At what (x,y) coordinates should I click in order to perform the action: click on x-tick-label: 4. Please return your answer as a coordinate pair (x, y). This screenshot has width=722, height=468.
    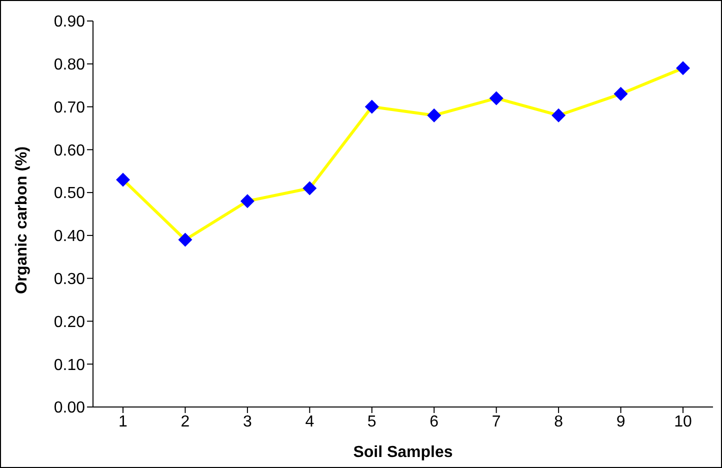
    Looking at the image, I should click on (309, 421).